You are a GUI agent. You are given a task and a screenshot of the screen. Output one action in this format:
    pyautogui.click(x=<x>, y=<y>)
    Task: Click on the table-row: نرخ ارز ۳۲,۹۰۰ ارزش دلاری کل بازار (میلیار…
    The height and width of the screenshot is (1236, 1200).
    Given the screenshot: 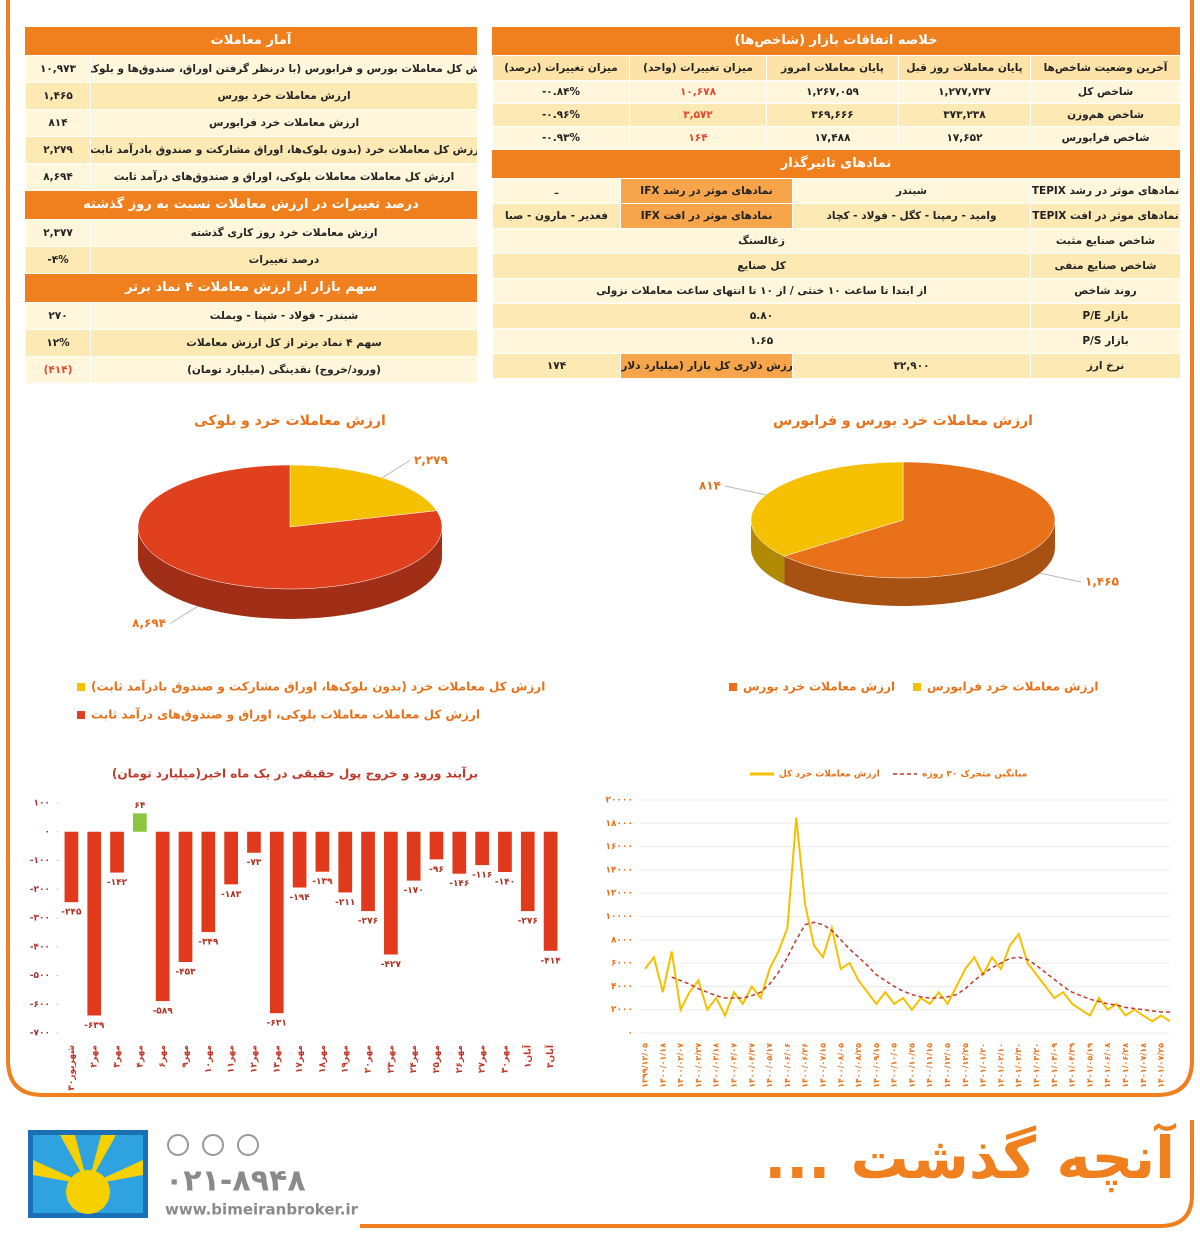 What is the action you would take?
    pyautogui.click(x=836, y=366)
    